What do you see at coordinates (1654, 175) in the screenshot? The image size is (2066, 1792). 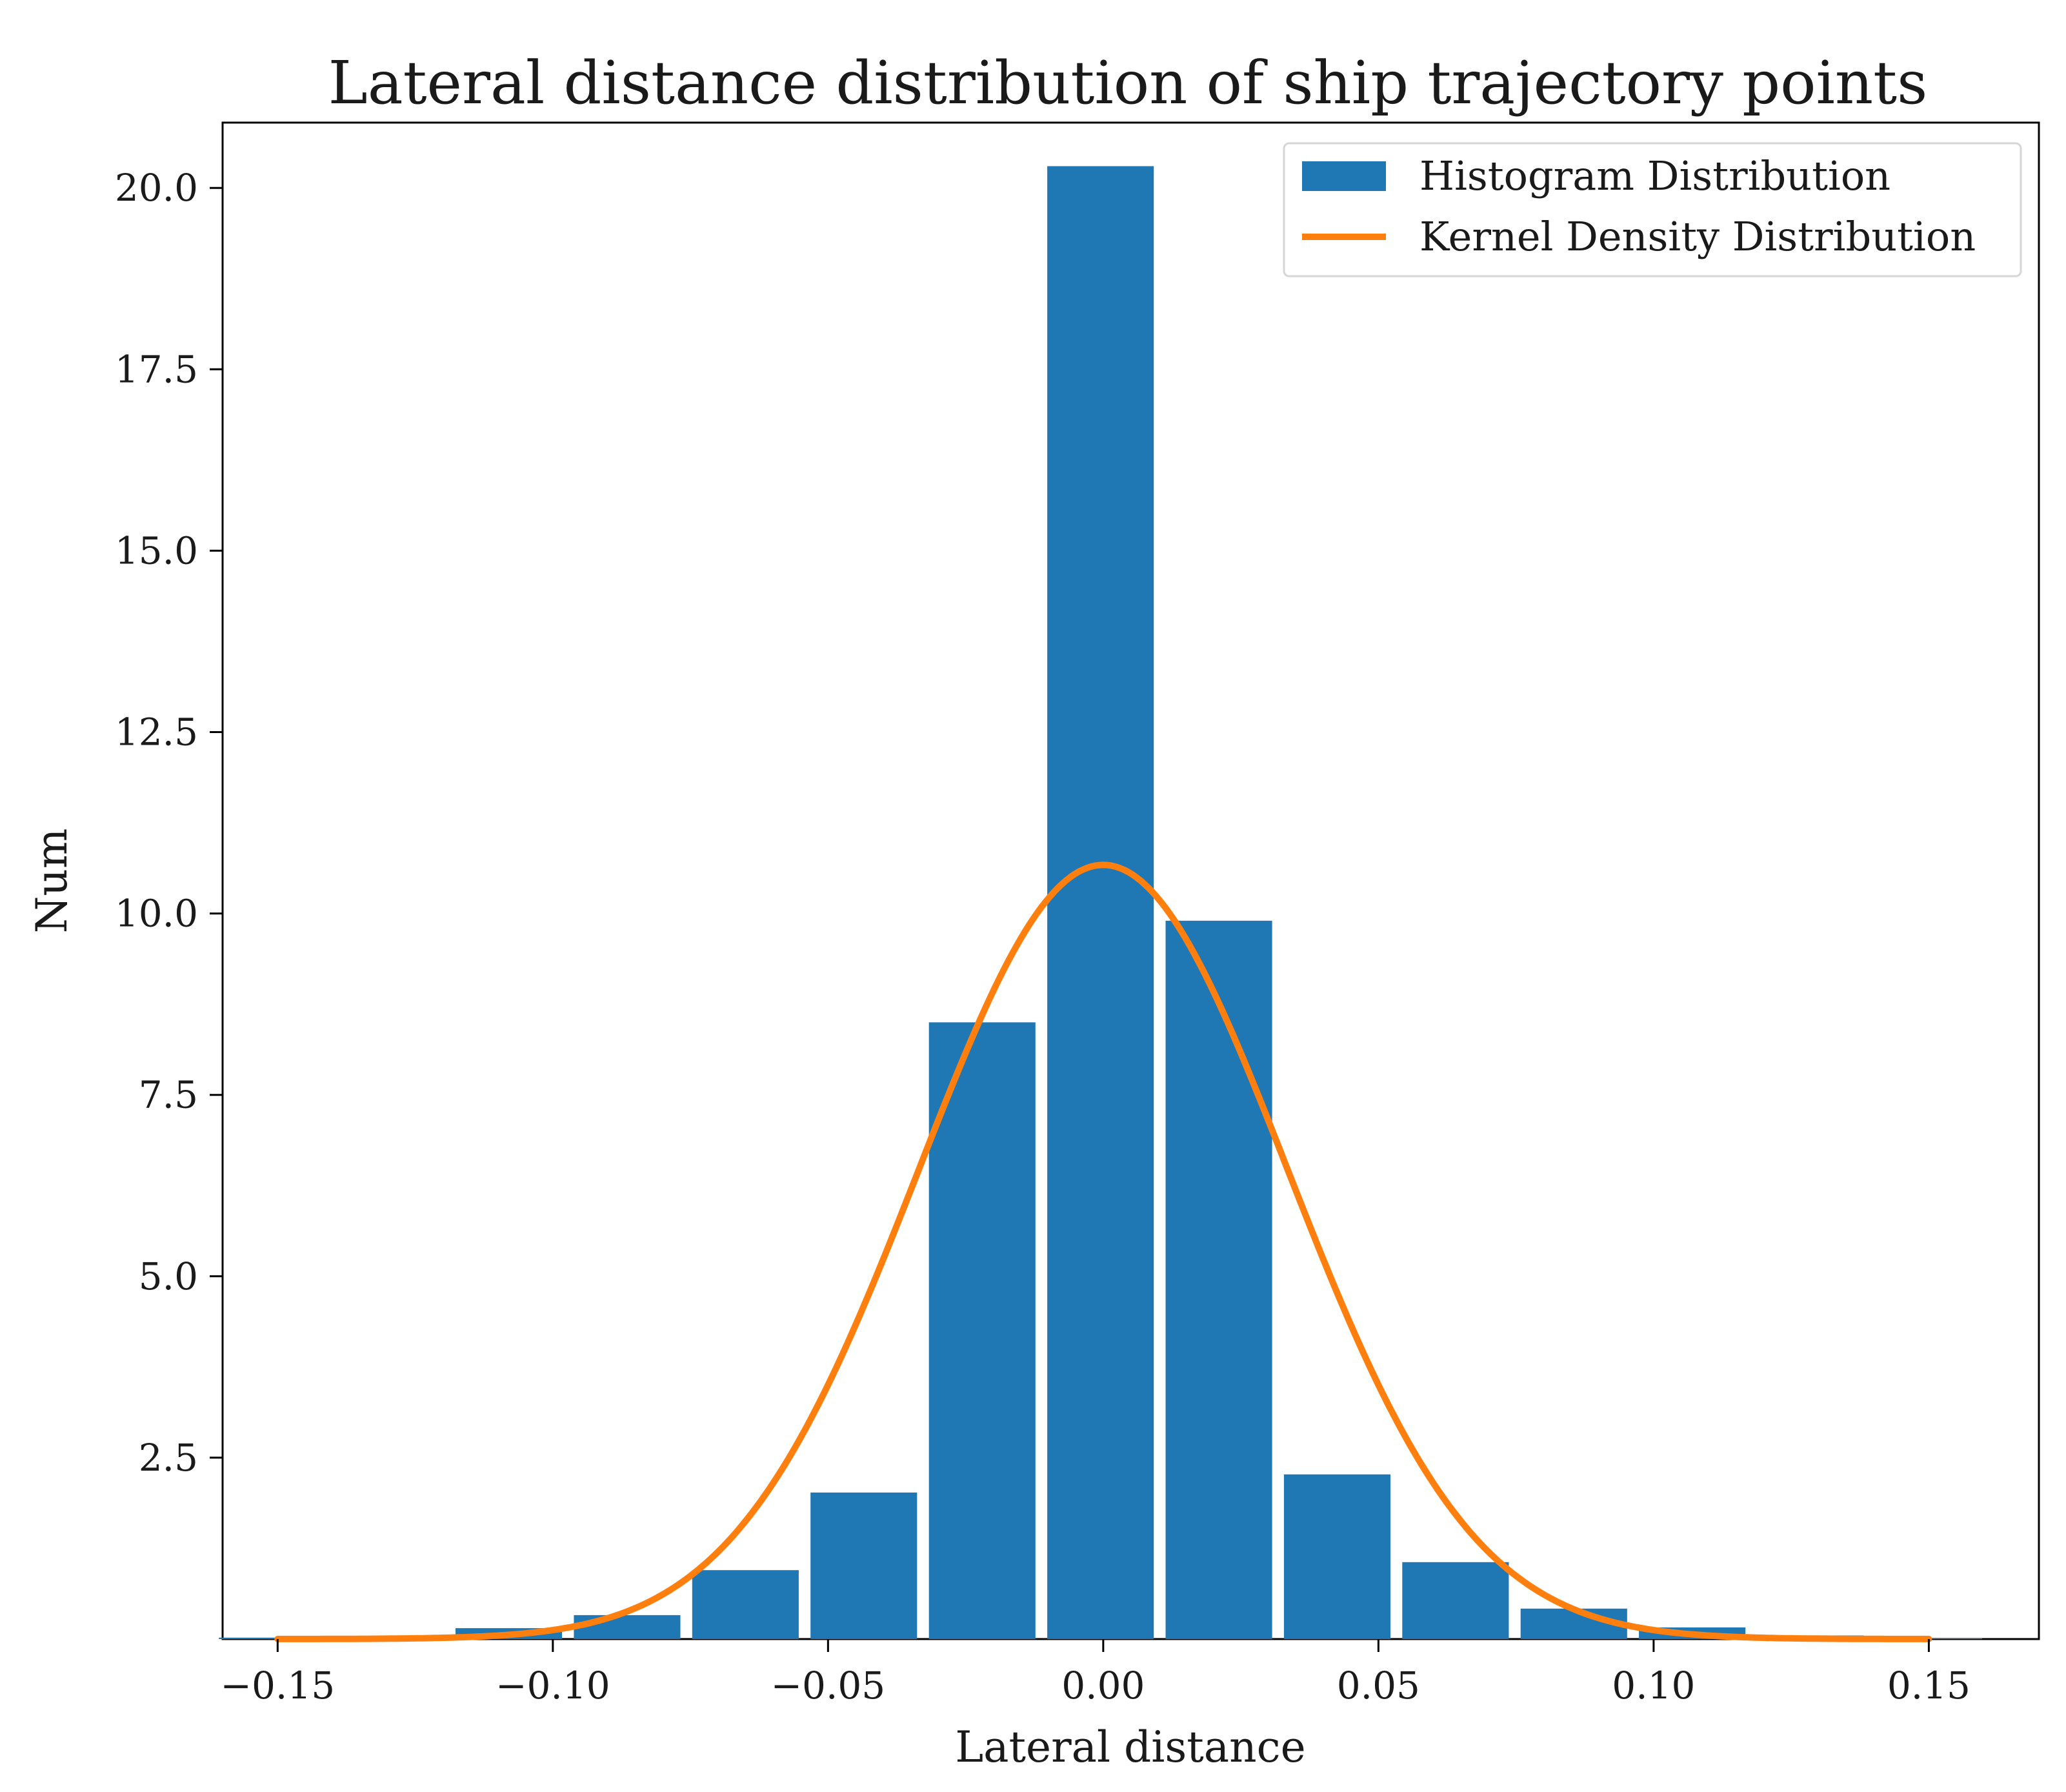 I see `legend-histogram-label: Histogram Distribution` at bounding box center [1654, 175].